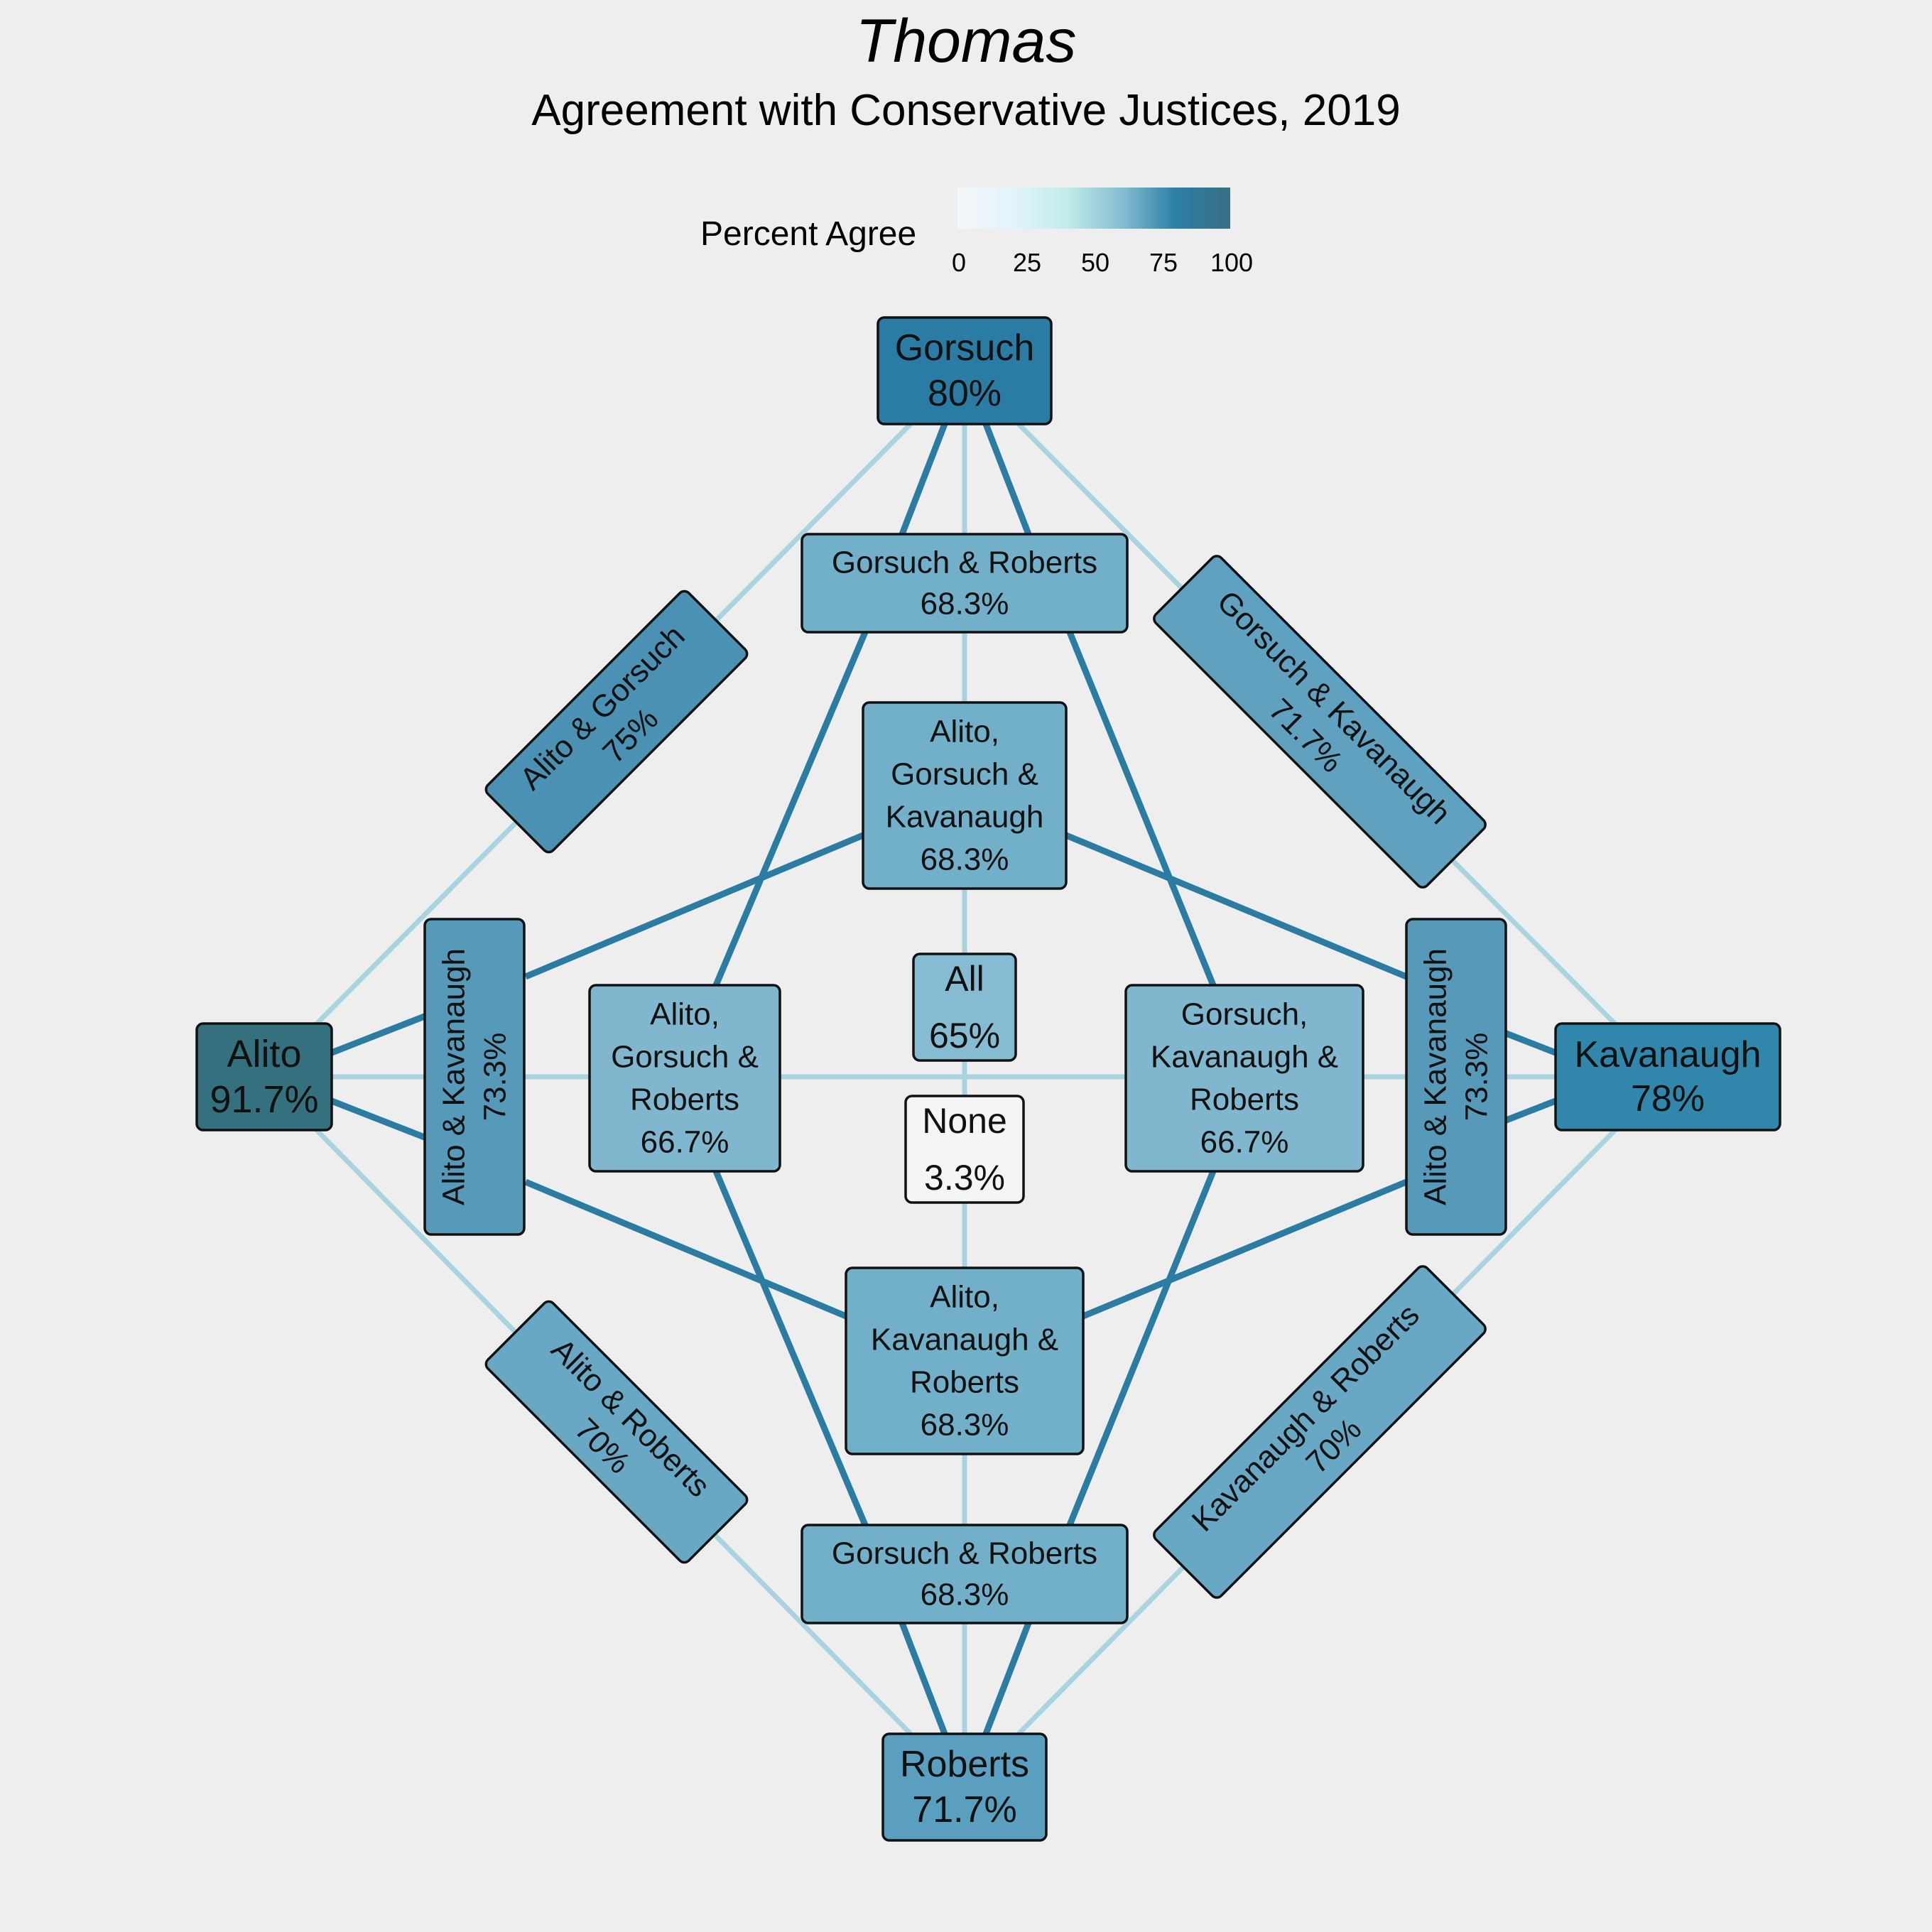 The height and width of the screenshot is (1932, 1932). I want to click on legend-color-bar, so click(1093, 209).